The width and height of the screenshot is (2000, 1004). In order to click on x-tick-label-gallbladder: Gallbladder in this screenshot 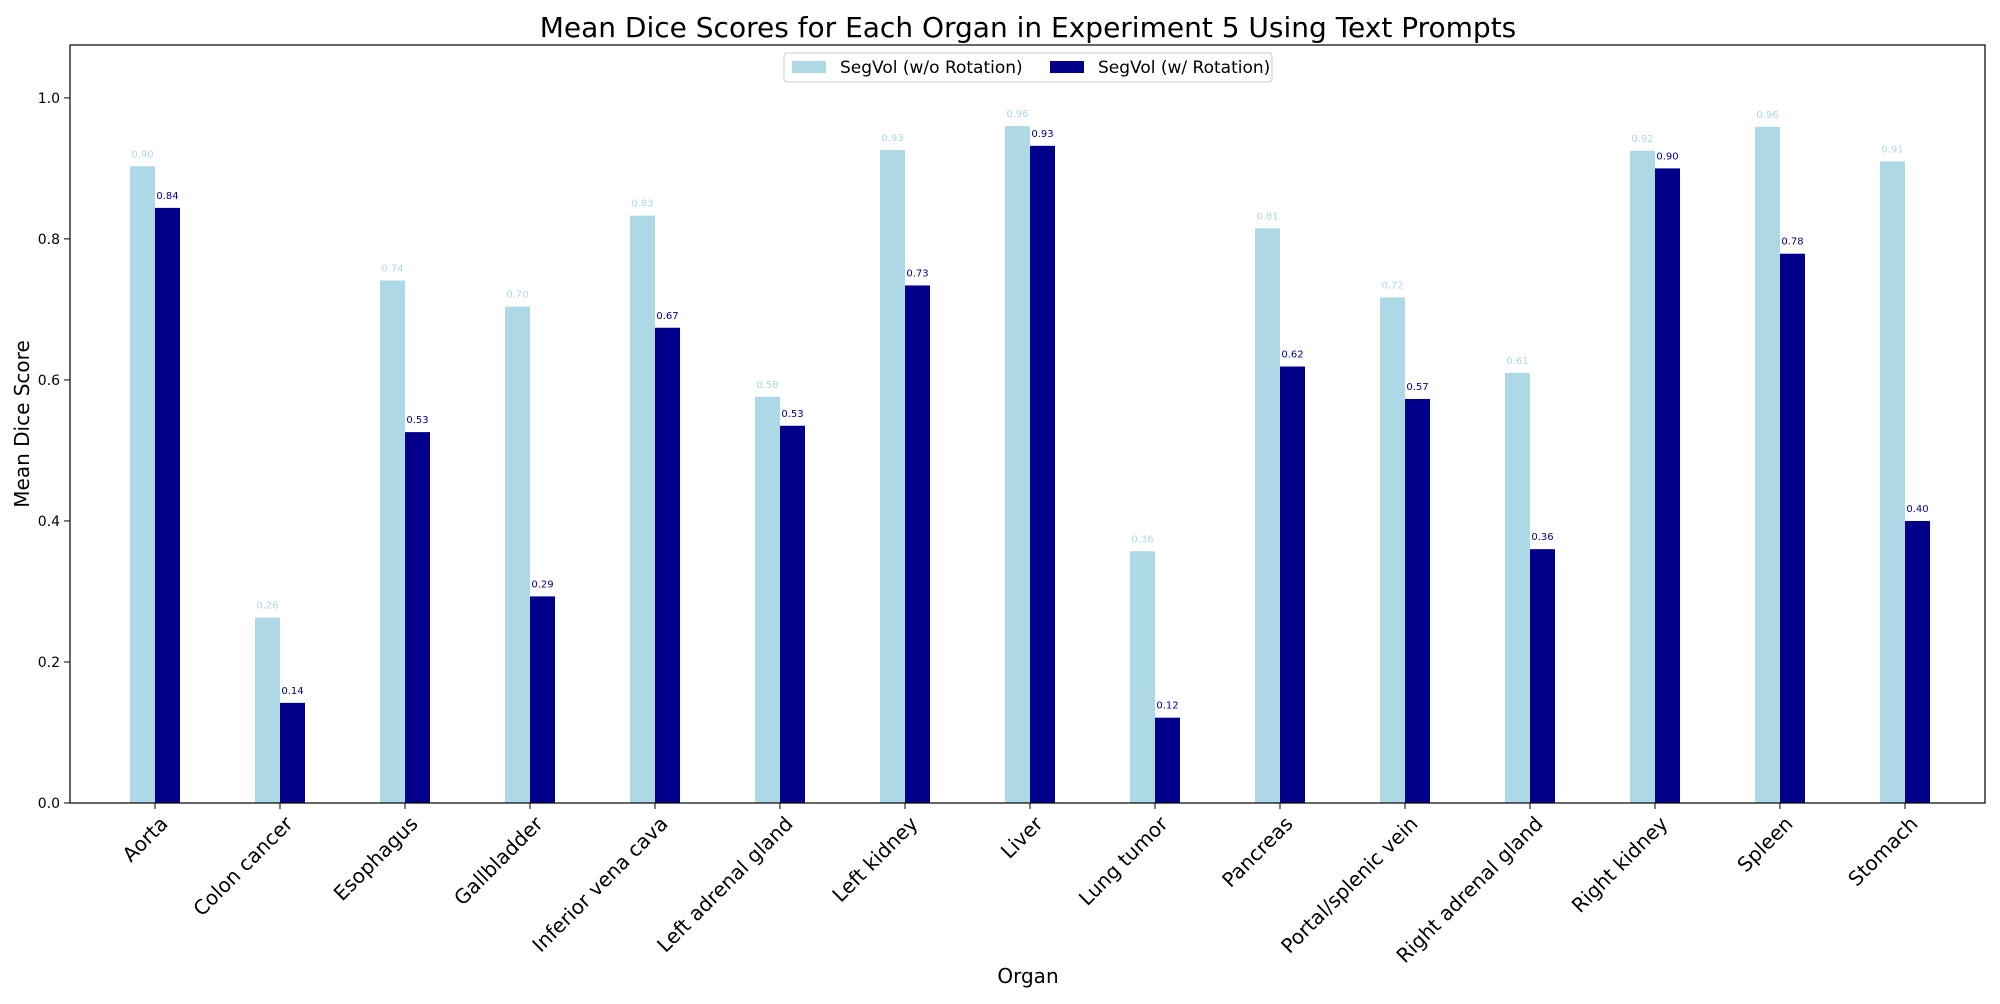, I will do `click(498, 860)`.